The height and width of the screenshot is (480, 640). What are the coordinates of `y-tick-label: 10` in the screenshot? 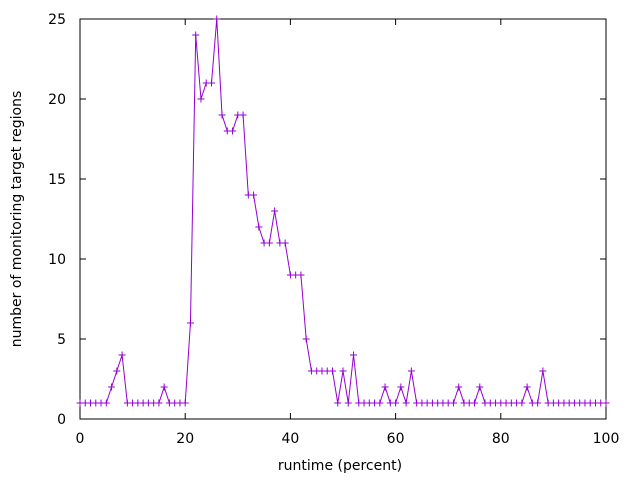 It's located at (57, 260).